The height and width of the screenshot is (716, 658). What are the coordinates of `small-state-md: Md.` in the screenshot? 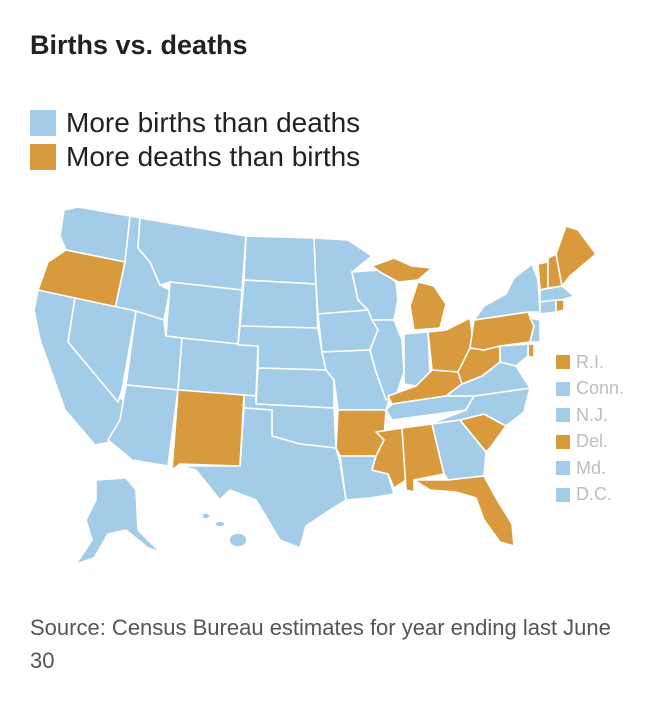 It's located at (590, 468).